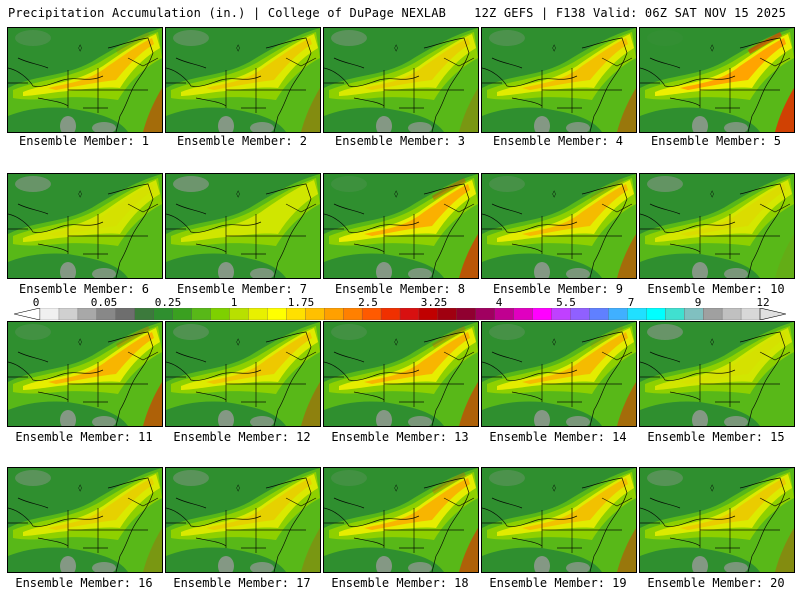 This screenshot has height=600, width=800. Describe the element at coordinates (243, 226) in the screenshot. I see `ensemble-map-7: ◊` at that location.